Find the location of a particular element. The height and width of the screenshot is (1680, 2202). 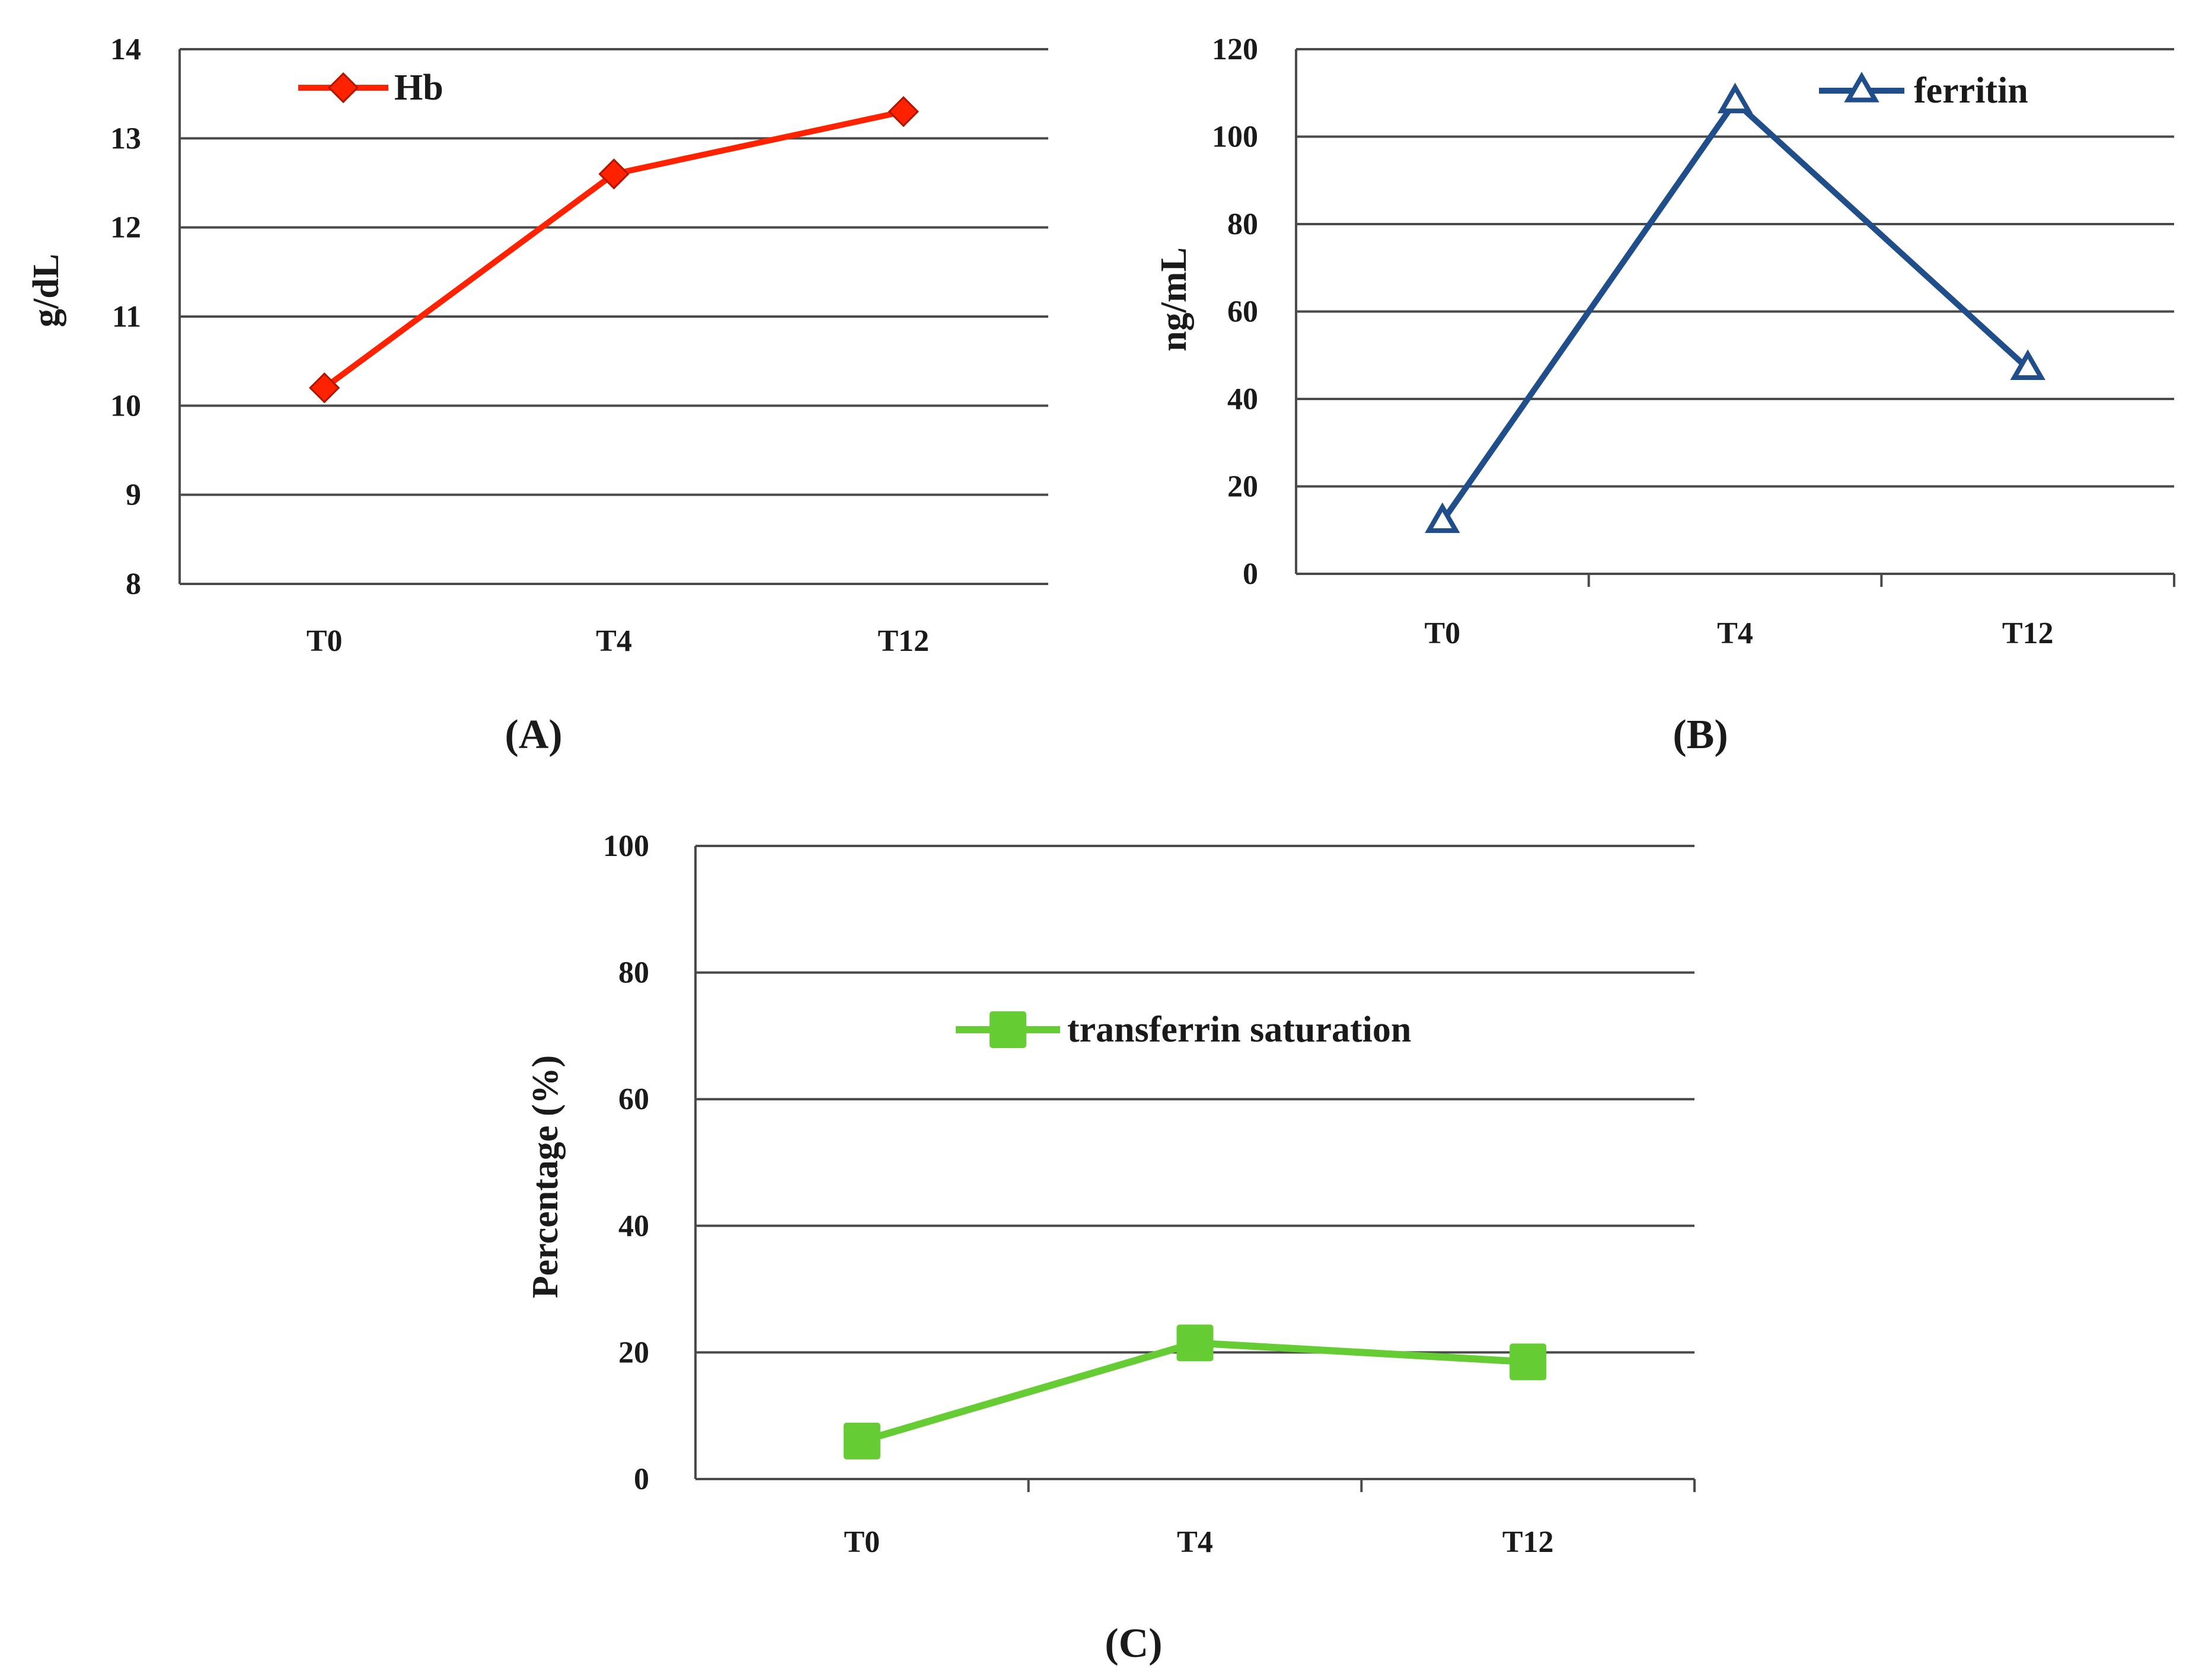

panel-c-ylabel: Percentage (%) is located at coordinates (545, 1176).